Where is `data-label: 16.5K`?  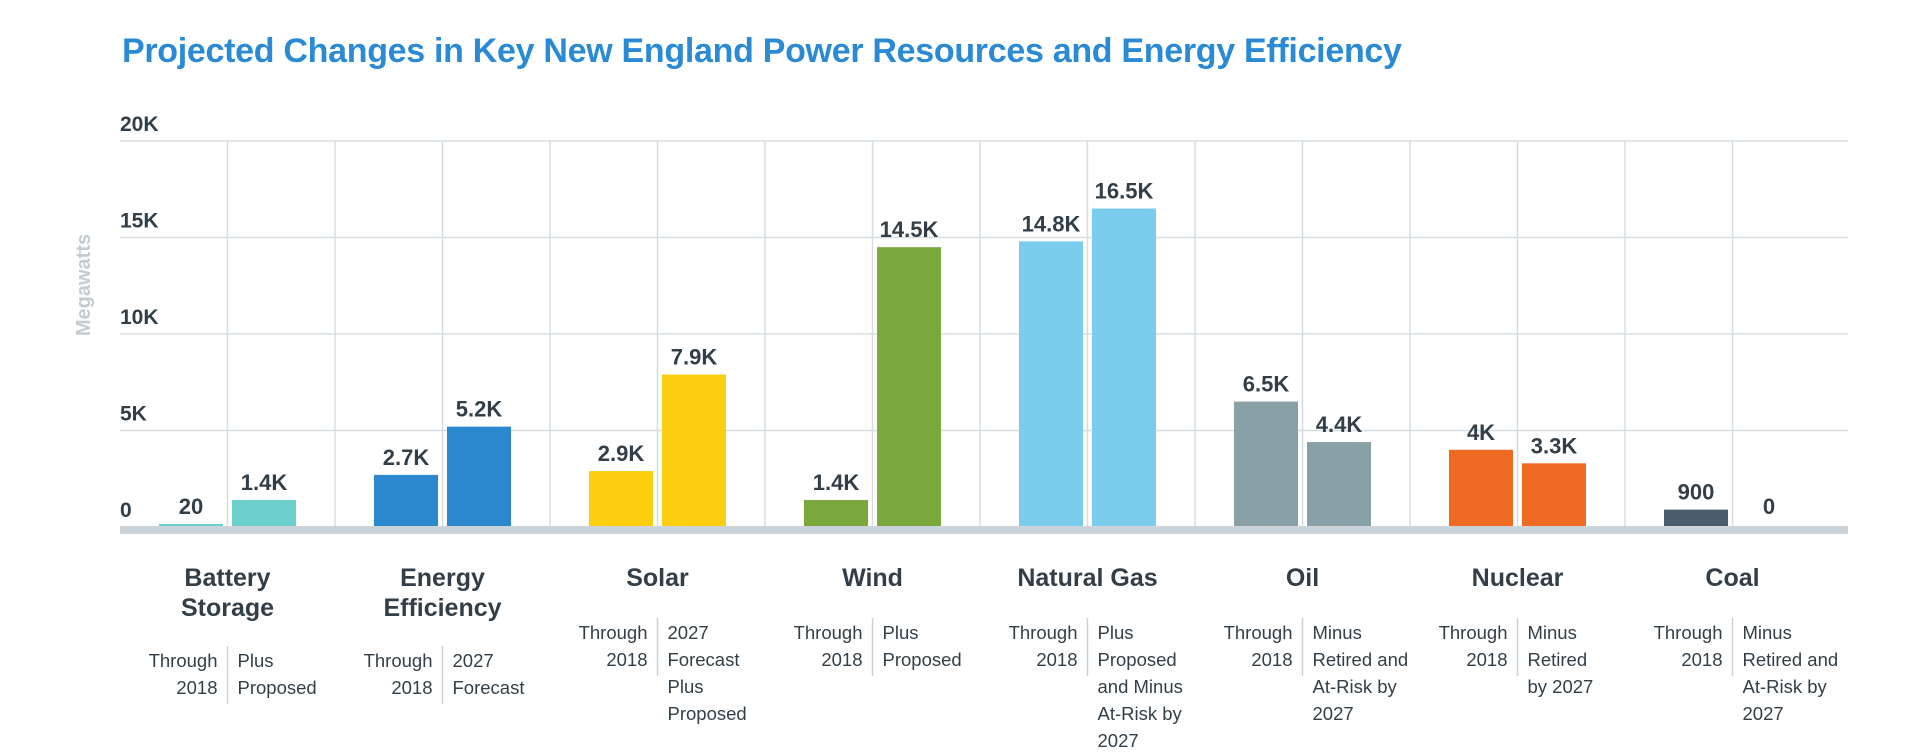 data-label: 16.5K is located at coordinates (1124, 191).